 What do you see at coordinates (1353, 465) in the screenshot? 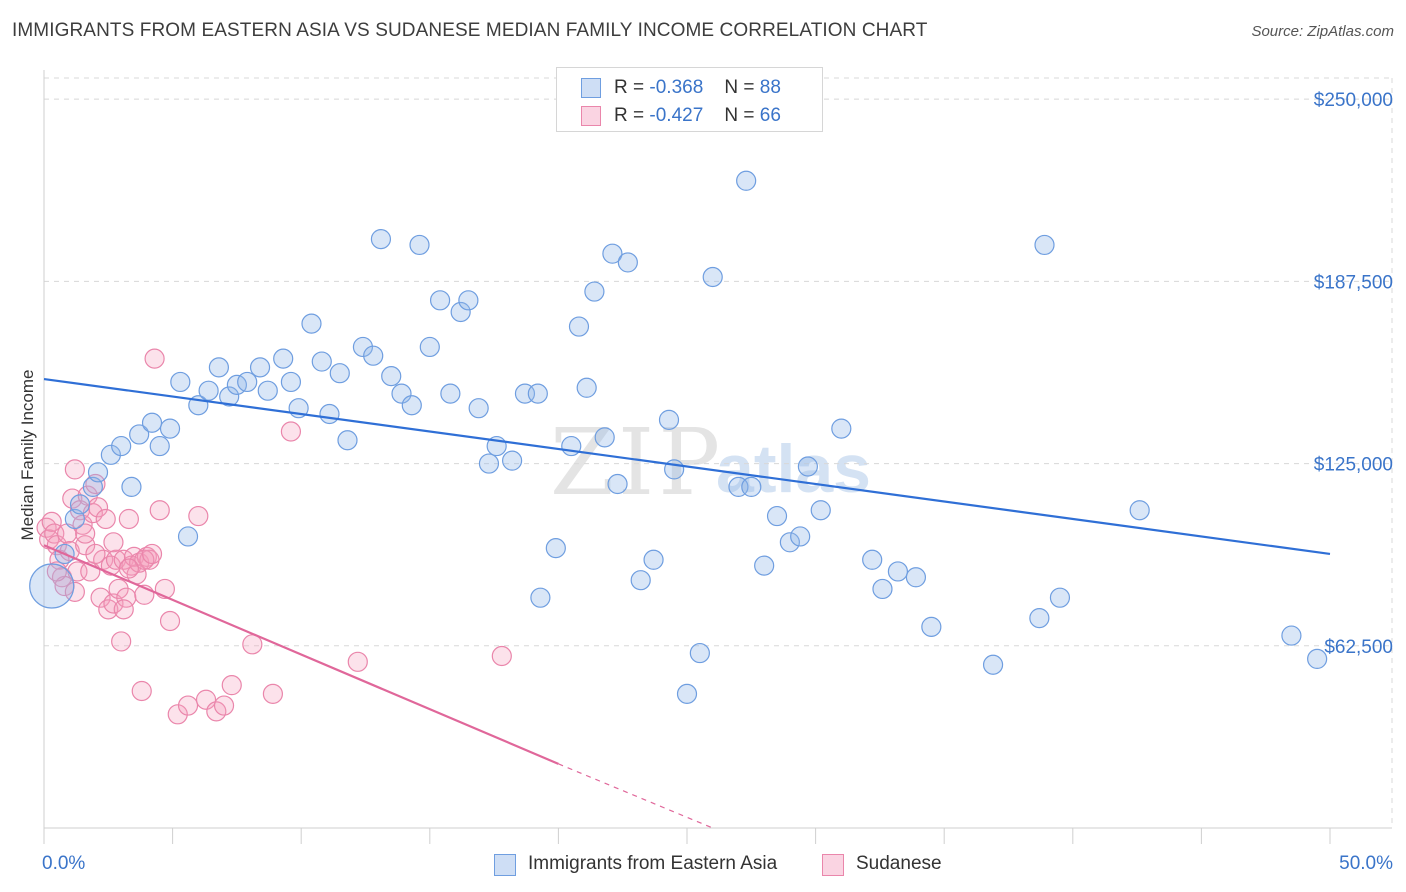
I see `y-tick-label: $125,000` at bounding box center [1353, 465].